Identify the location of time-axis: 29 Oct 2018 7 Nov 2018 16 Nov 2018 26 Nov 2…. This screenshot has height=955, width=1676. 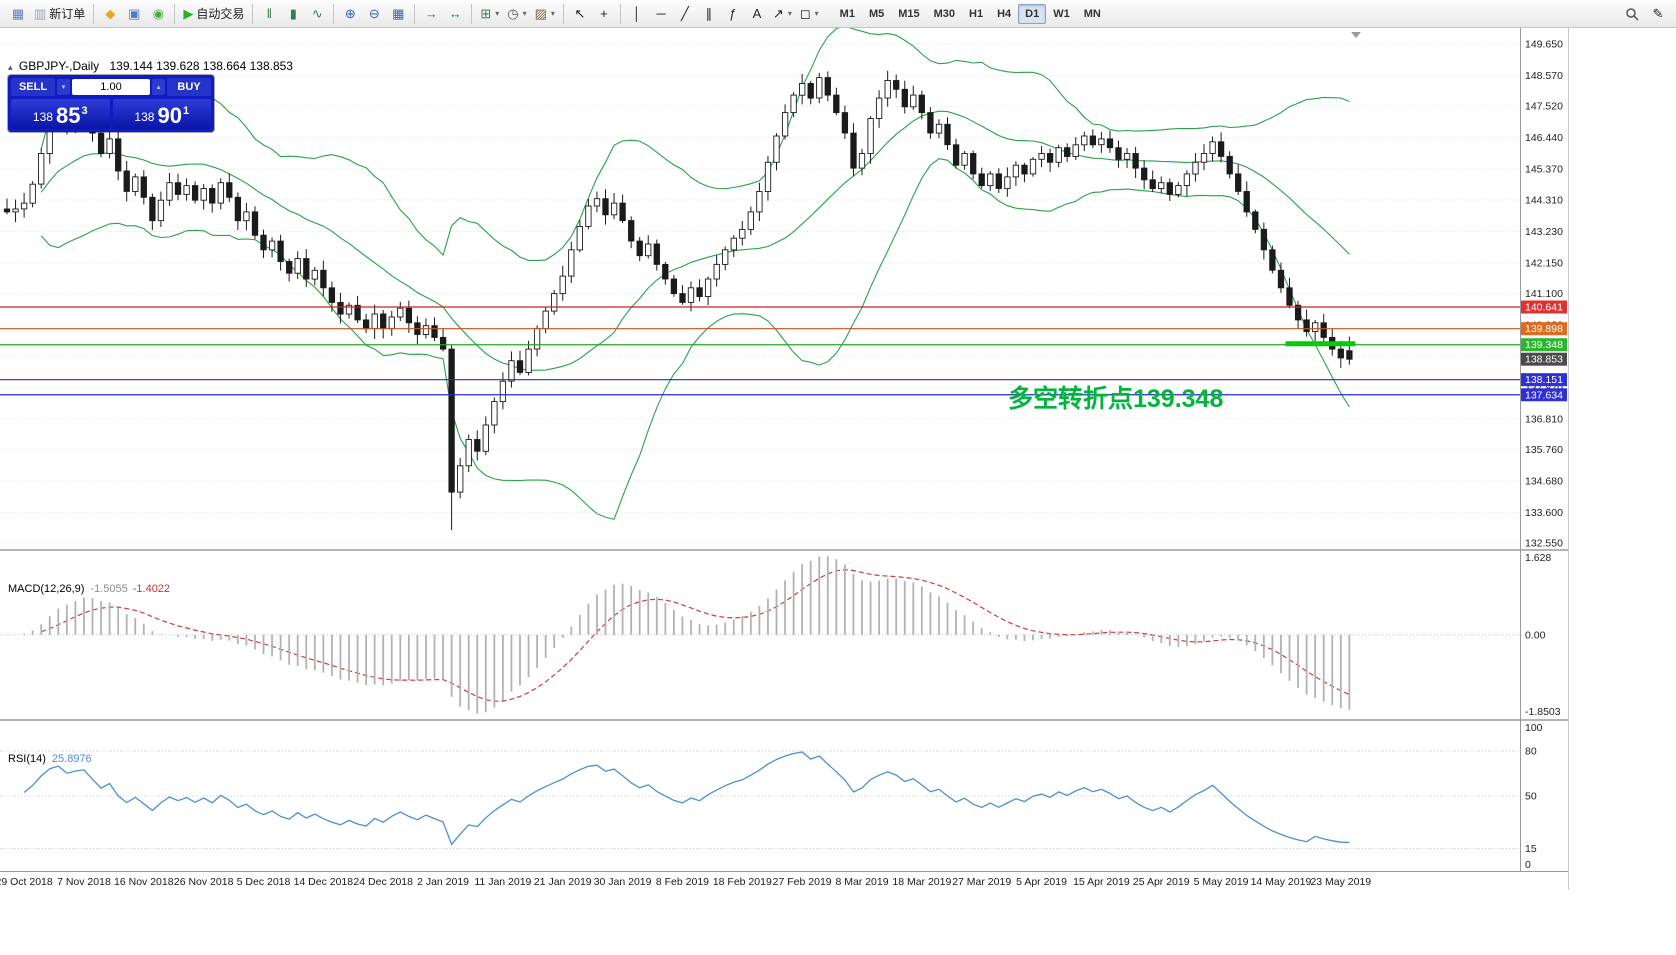
(784, 879).